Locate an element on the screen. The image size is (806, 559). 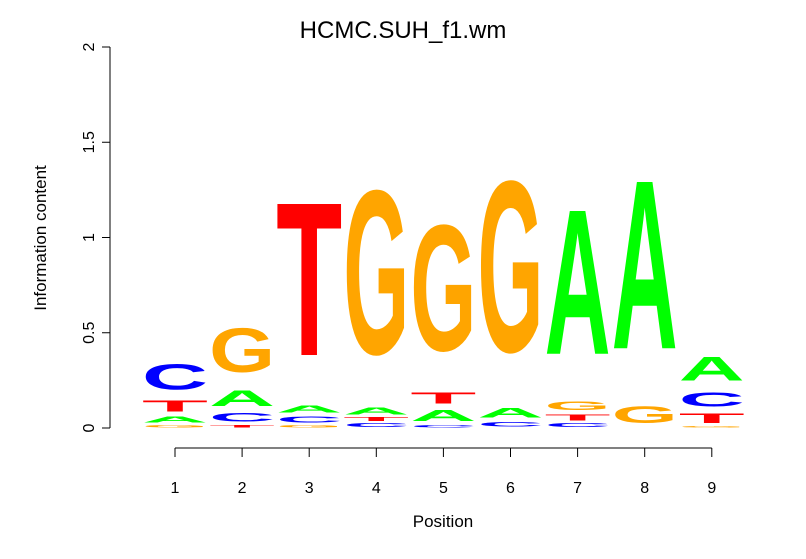
x-tick-label: 7 is located at coordinates (577, 488).